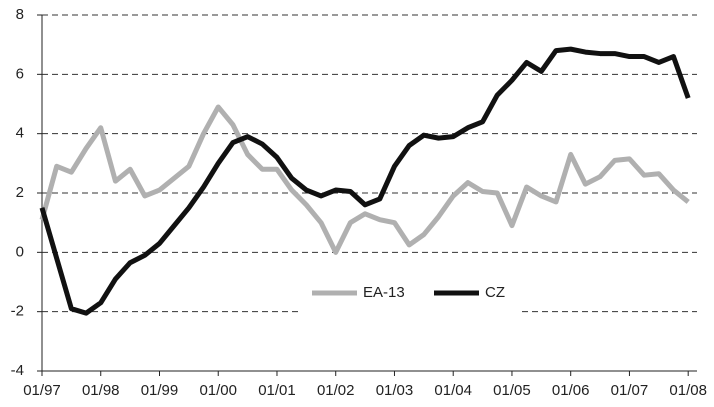  What do you see at coordinates (17, 370) in the screenshot?
I see `y-tick-label: -4` at bounding box center [17, 370].